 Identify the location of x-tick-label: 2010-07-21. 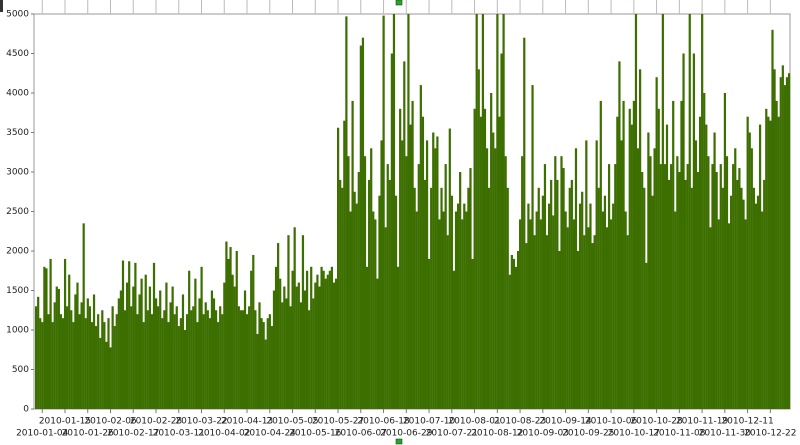
(452, 434).